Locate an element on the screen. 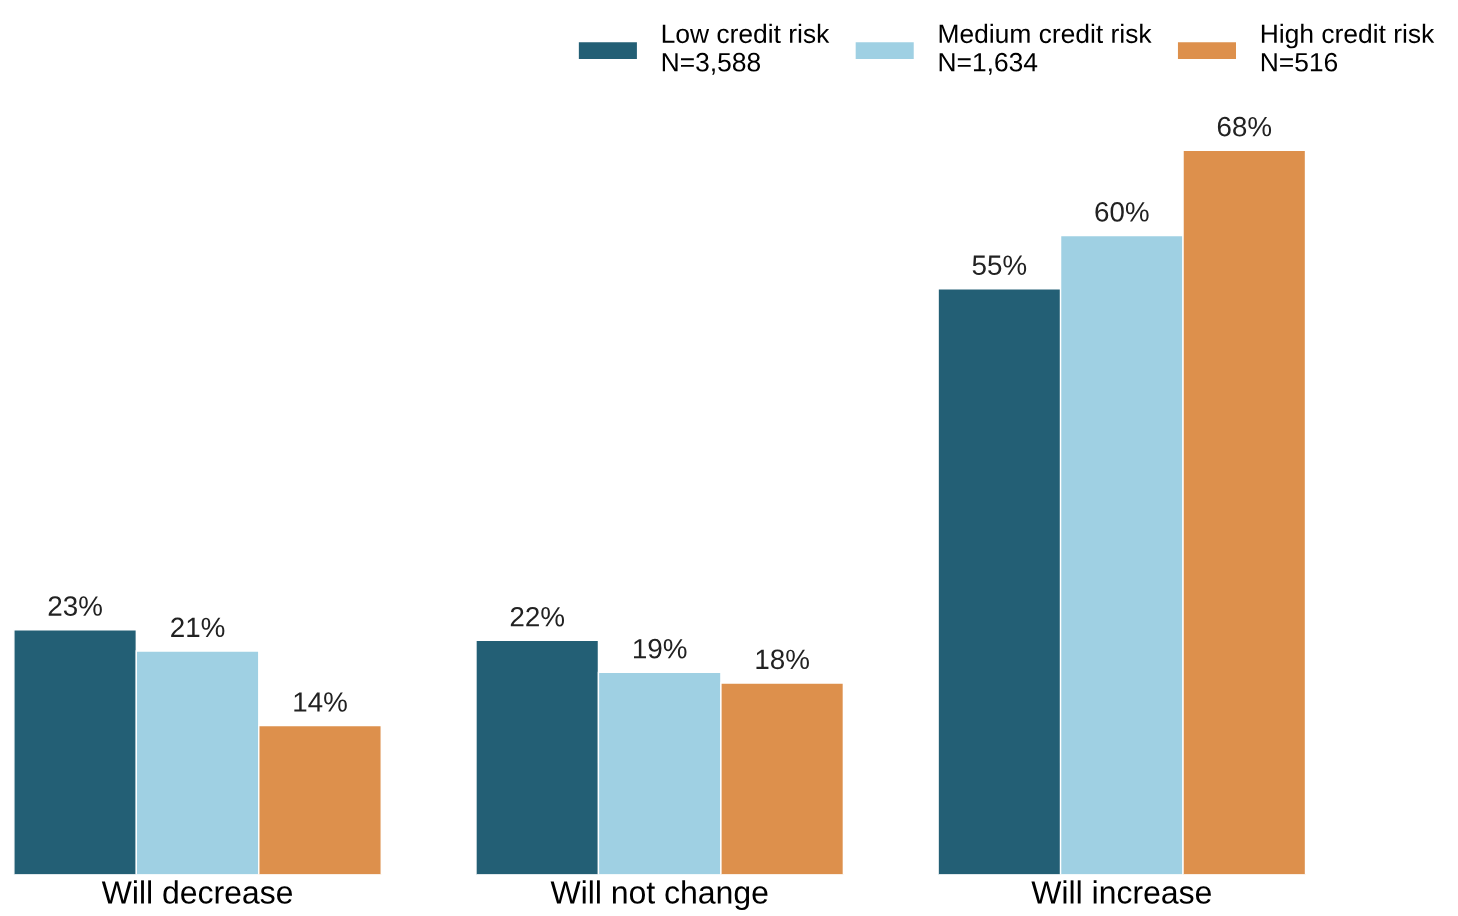  data-label: 60% is located at coordinates (1122, 212).